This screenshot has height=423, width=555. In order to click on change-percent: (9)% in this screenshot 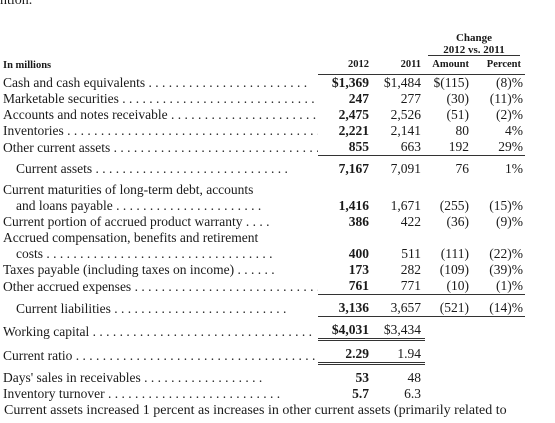, I will do `click(509, 221)`.